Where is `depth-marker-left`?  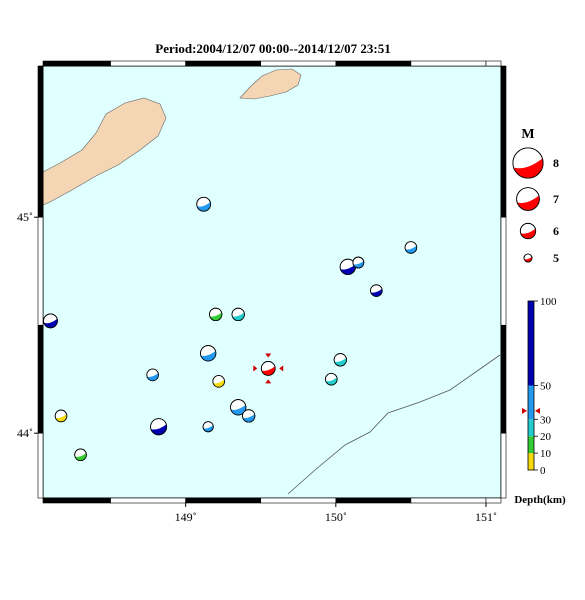
depth-marker-left is located at coordinates (524, 410).